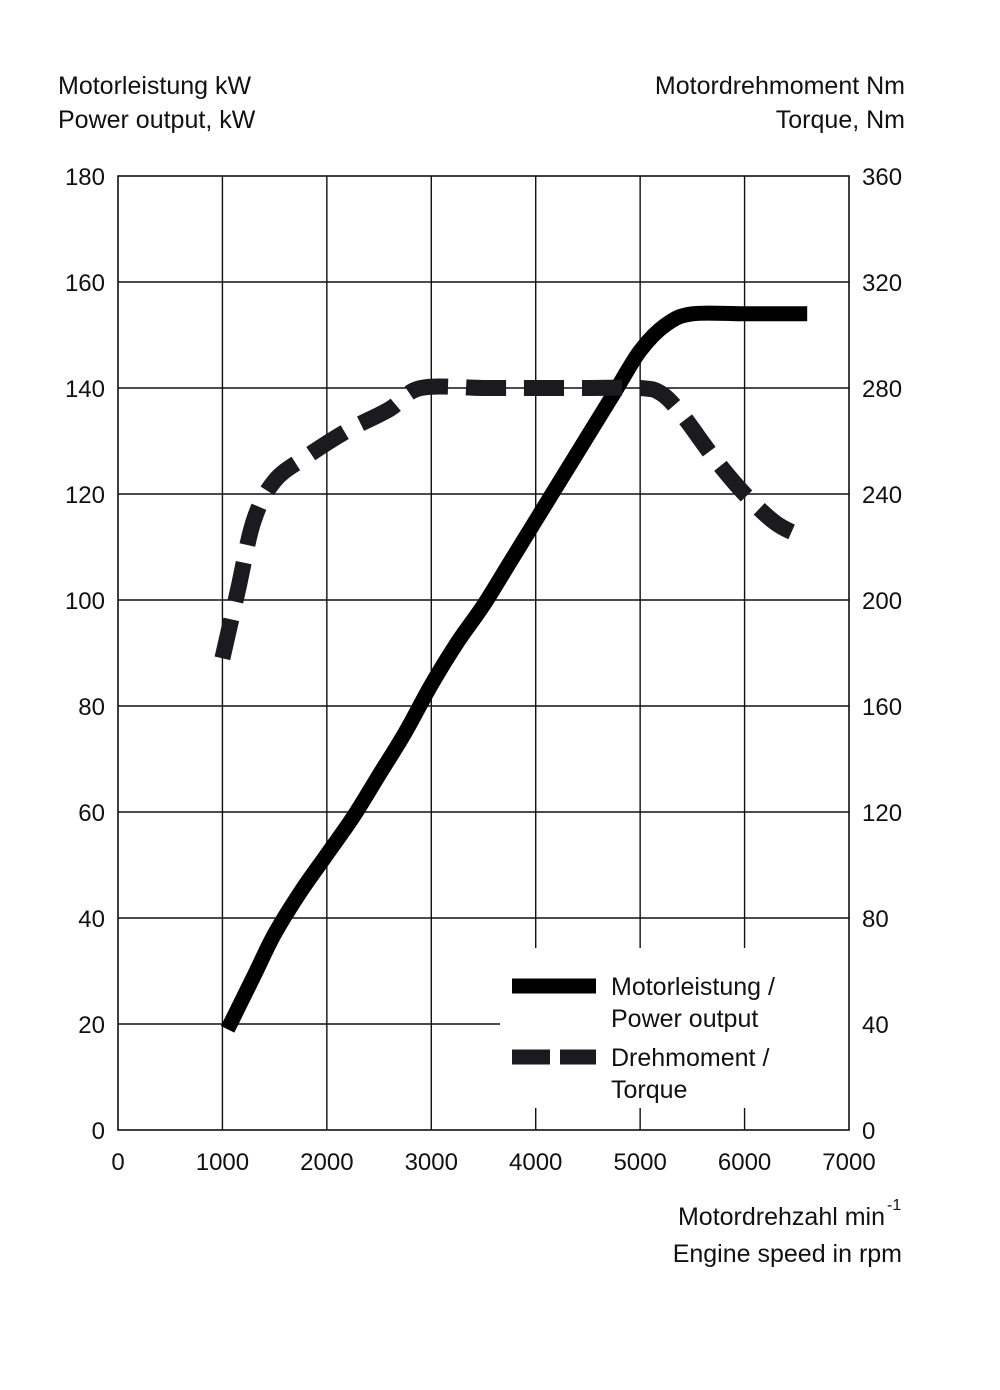 This screenshot has height=1390, width=1000. I want to click on x-tick-label: 0, so click(117, 1162).